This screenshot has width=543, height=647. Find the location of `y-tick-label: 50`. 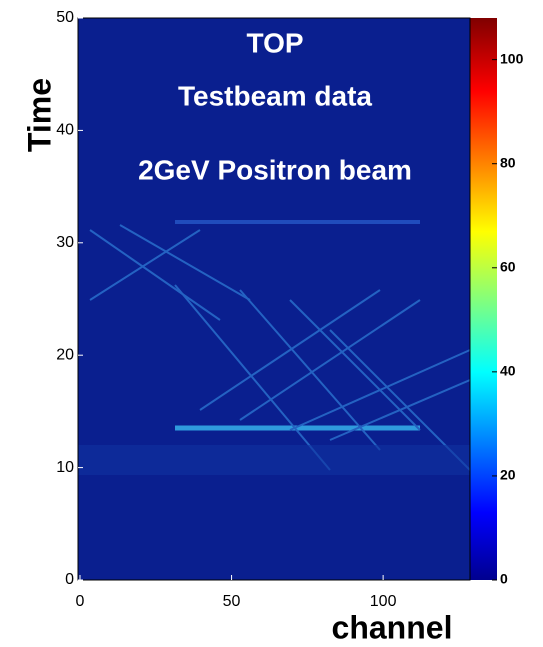

y-tick-label: 50 is located at coordinates (65, 17).